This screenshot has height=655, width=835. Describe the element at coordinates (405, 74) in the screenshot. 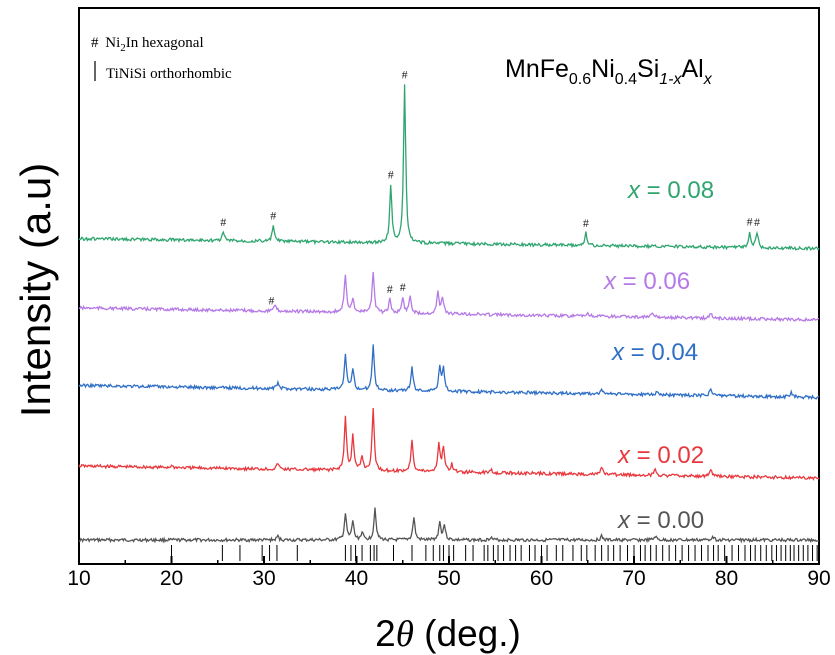

I see `hash-mark-6: #` at that location.